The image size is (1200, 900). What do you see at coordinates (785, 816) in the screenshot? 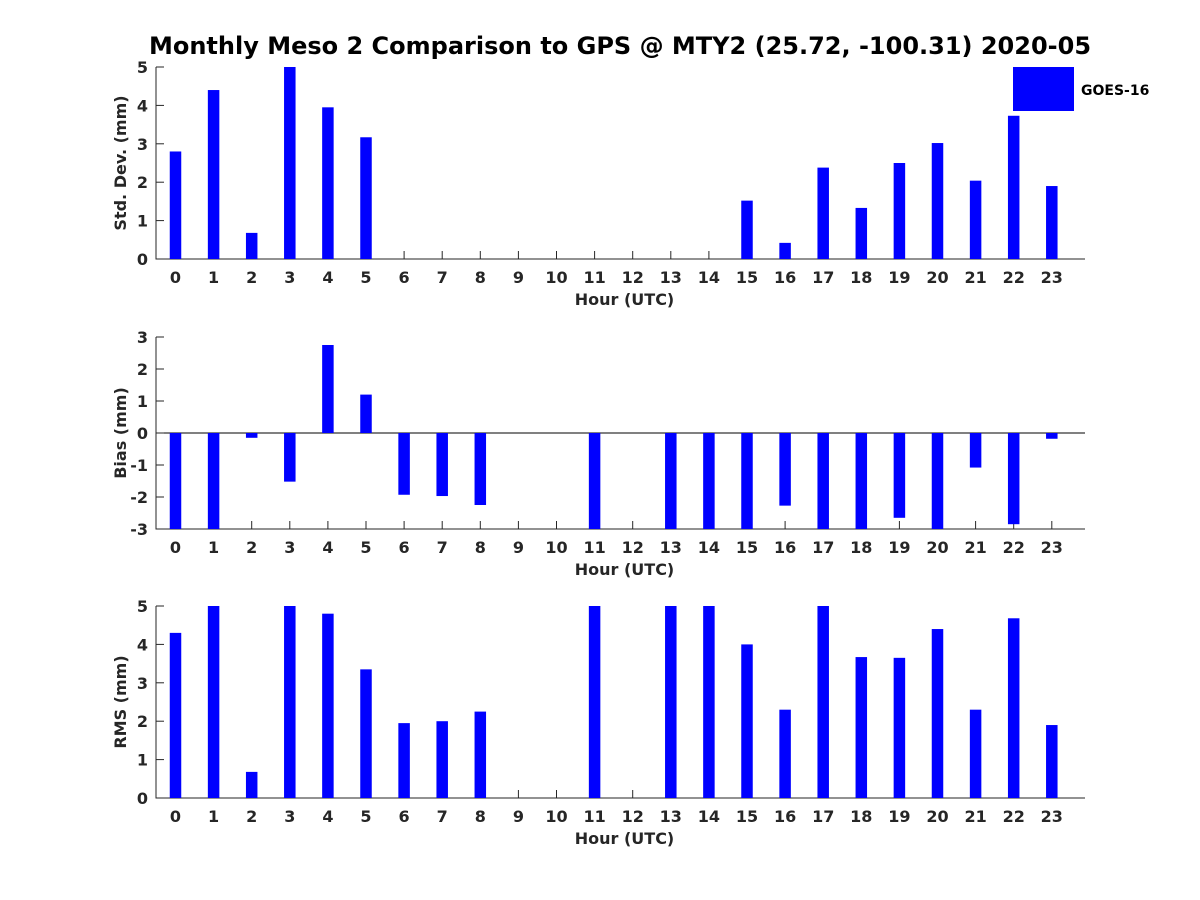
I see `x-tick-label: 16` at bounding box center [785, 816].